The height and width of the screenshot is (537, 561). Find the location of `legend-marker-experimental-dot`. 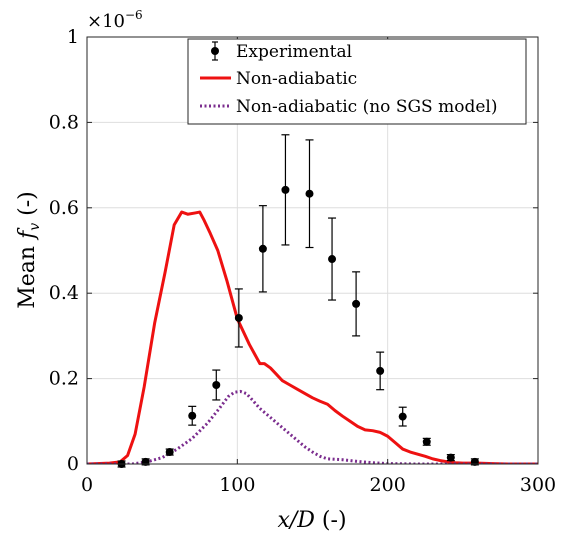

legend-marker-experimental-dot is located at coordinates (215, 51).